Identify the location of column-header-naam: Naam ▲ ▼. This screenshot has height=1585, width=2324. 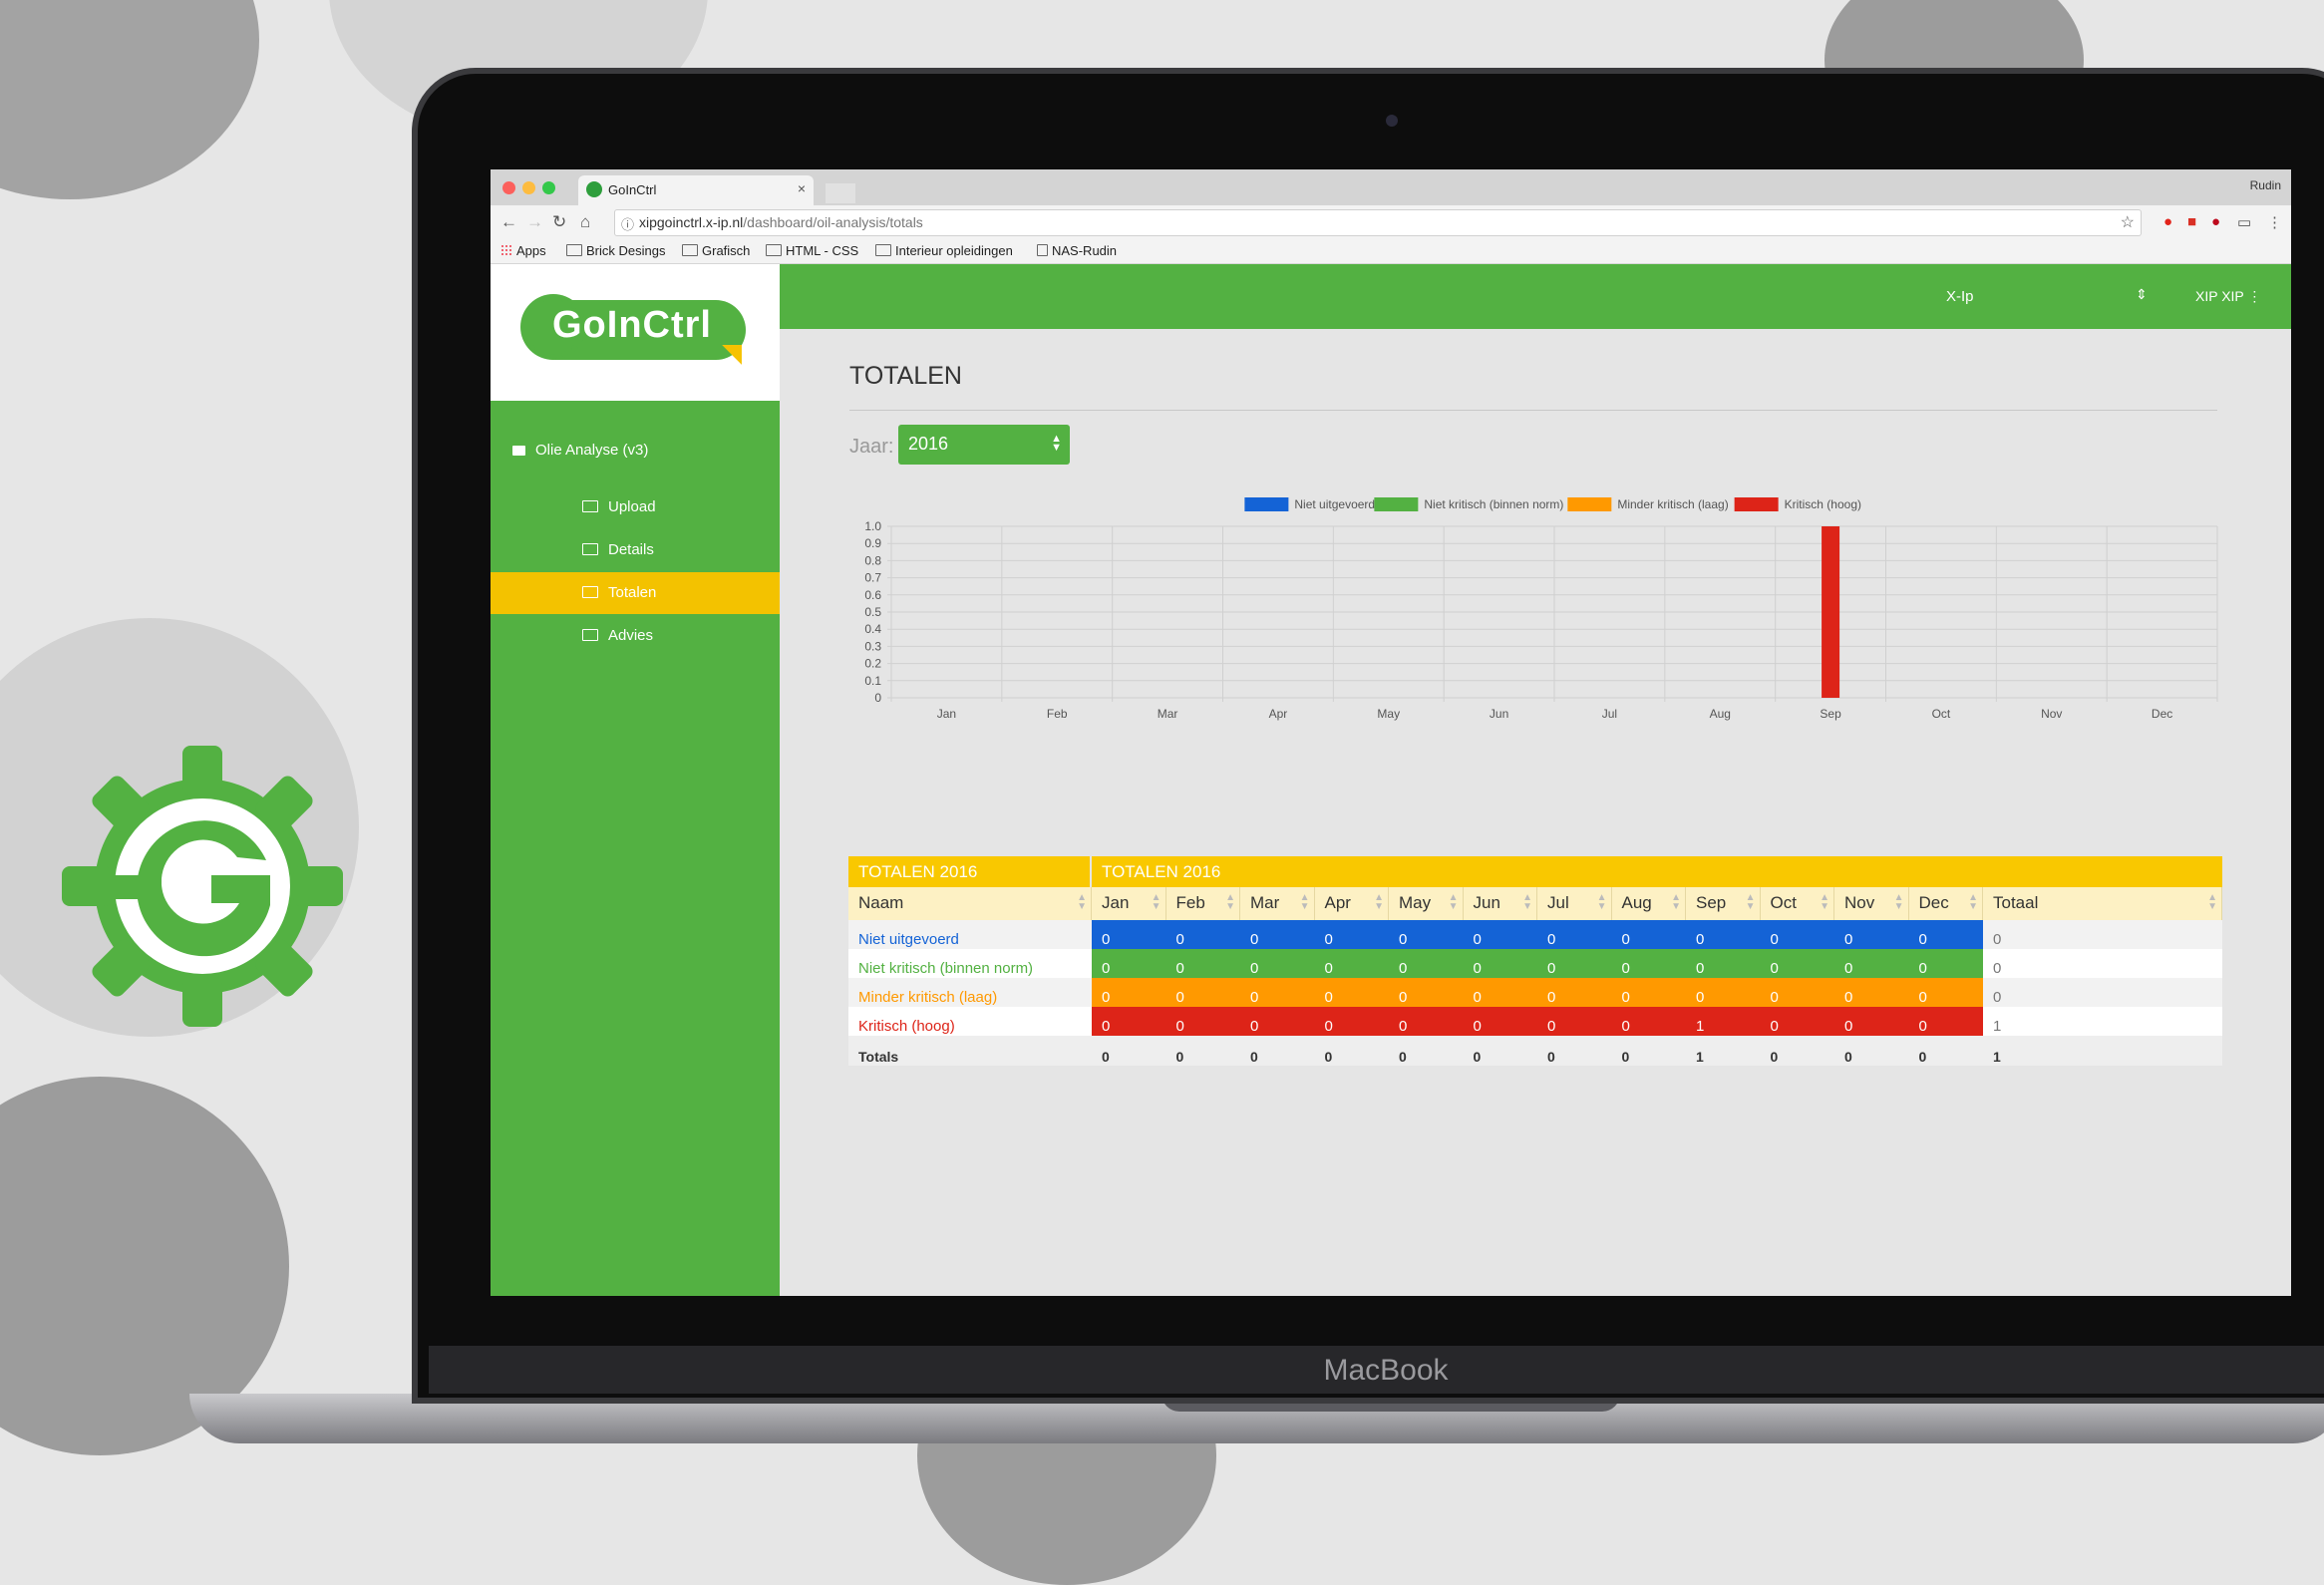
(970, 903).